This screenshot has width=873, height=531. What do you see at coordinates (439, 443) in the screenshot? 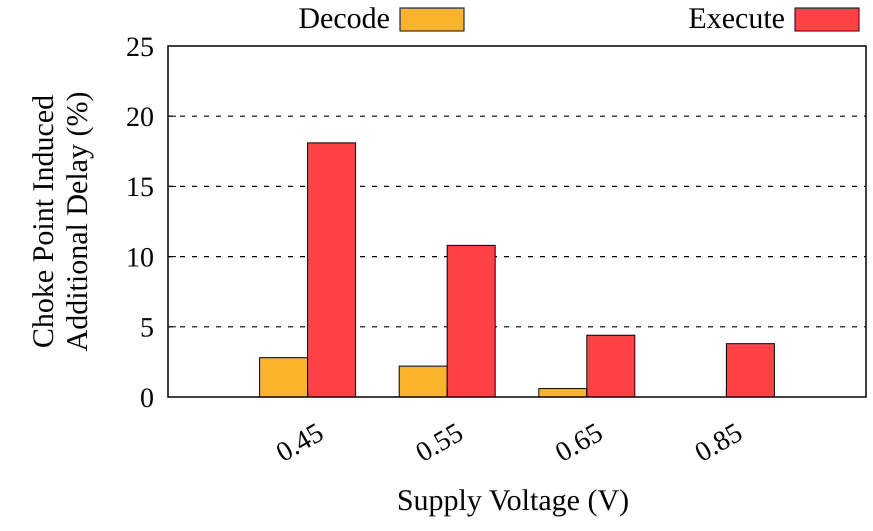
I see `x-tick-label: 0.55` at bounding box center [439, 443].